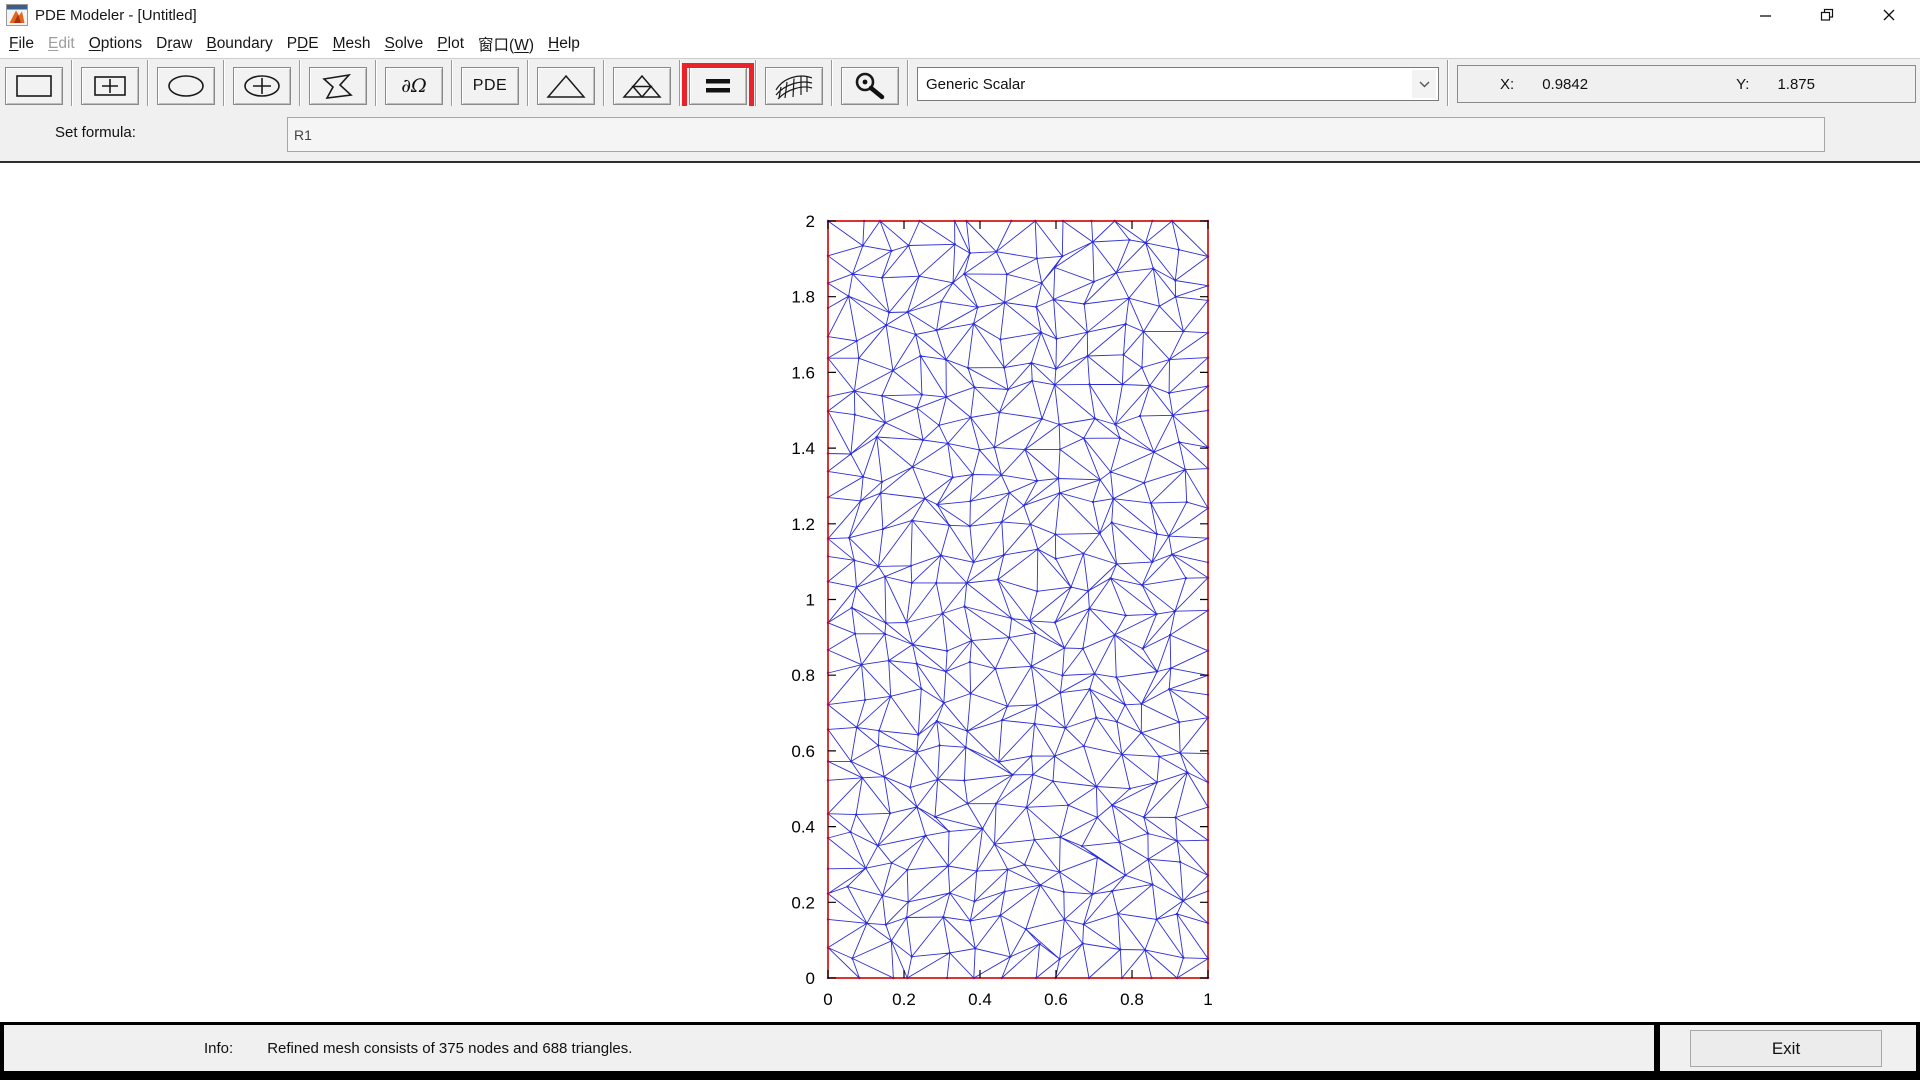 This screenshot has width=1920, height=1080. I want to click on triangle-icon, so click(566, 86).